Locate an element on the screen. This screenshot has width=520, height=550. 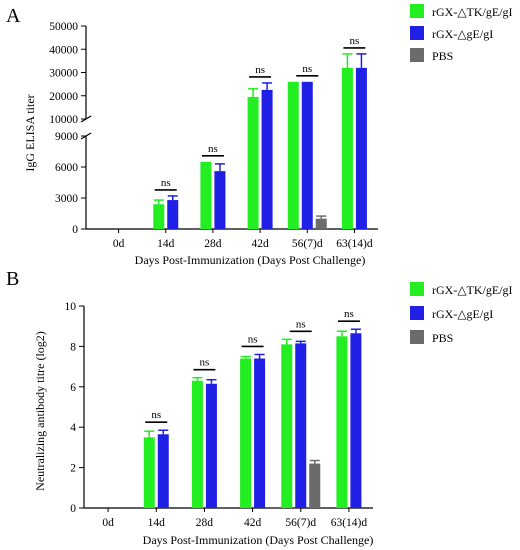
panel-b-label: B is located at coordinates (12, 279).